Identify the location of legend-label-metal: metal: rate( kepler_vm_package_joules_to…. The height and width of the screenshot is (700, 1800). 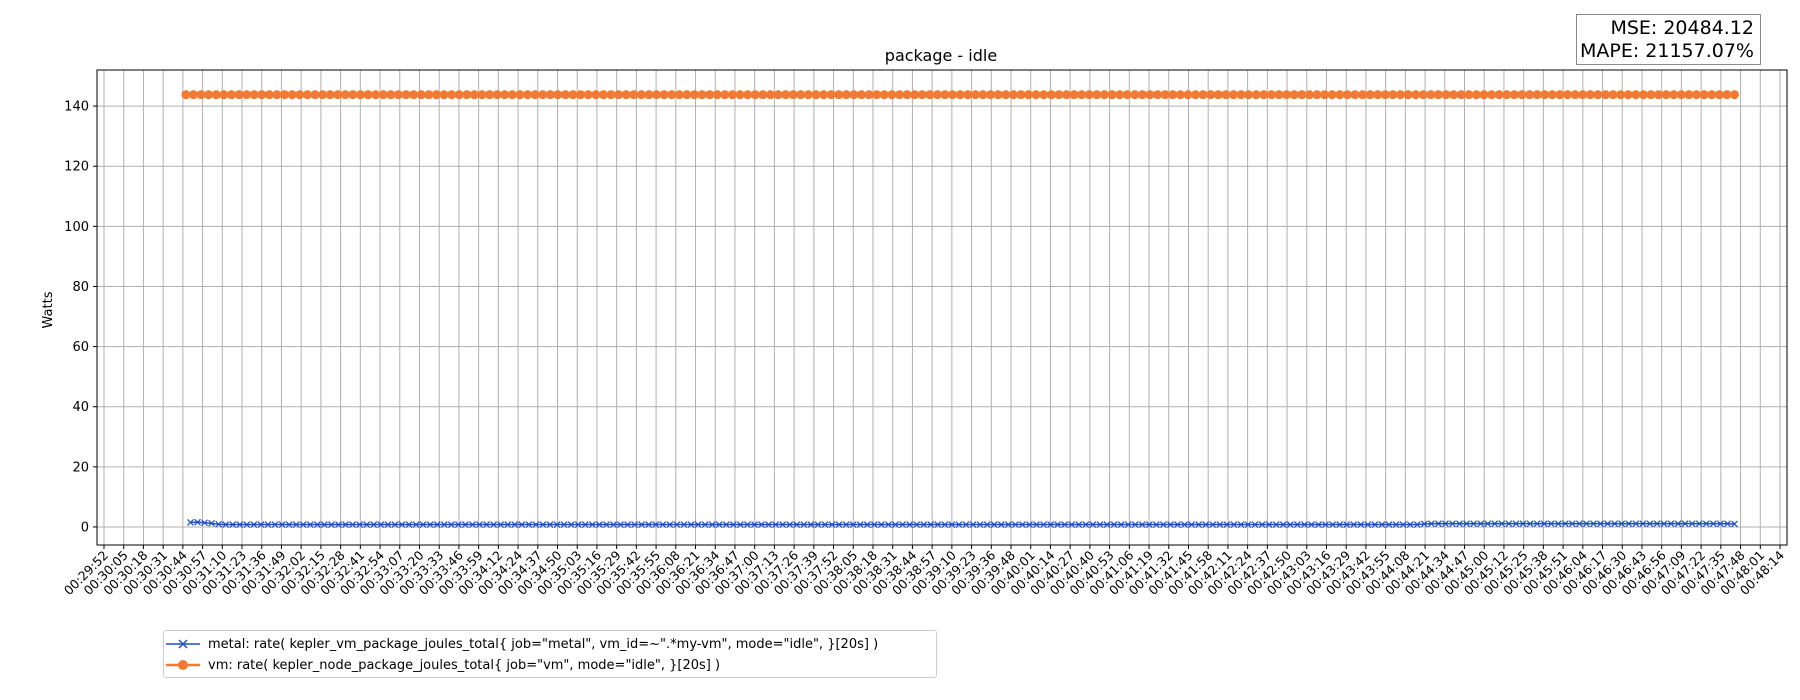
(543, 644).